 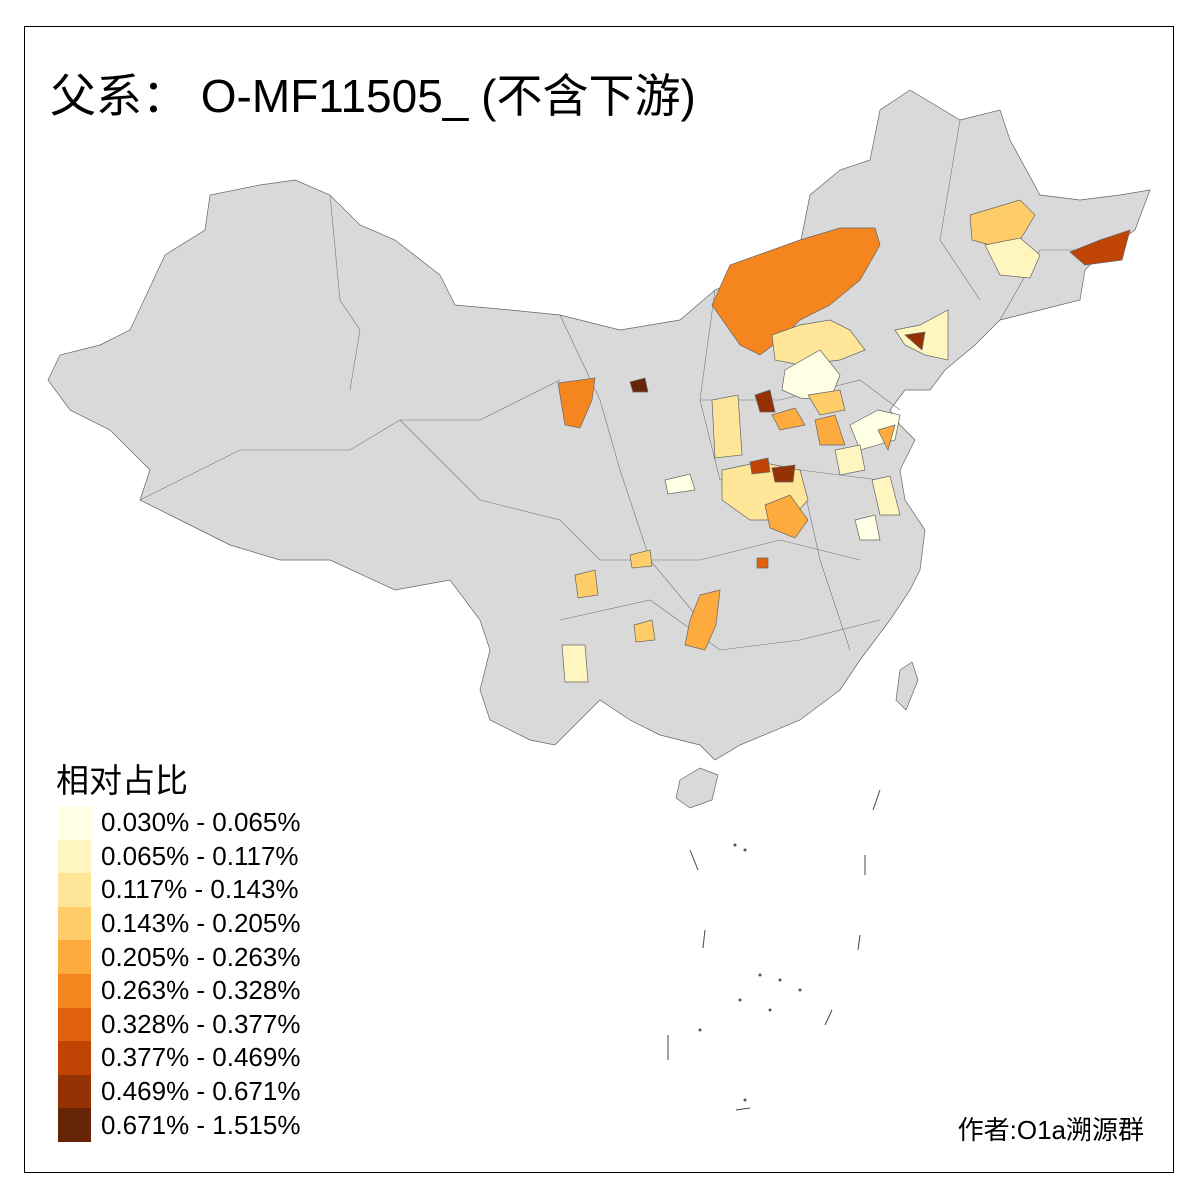 What do you see at coordinates (201, 1057) in the screenshot?
I see `legend-label: 0.377% - 0.469%` at bounding box center [201, 1057].